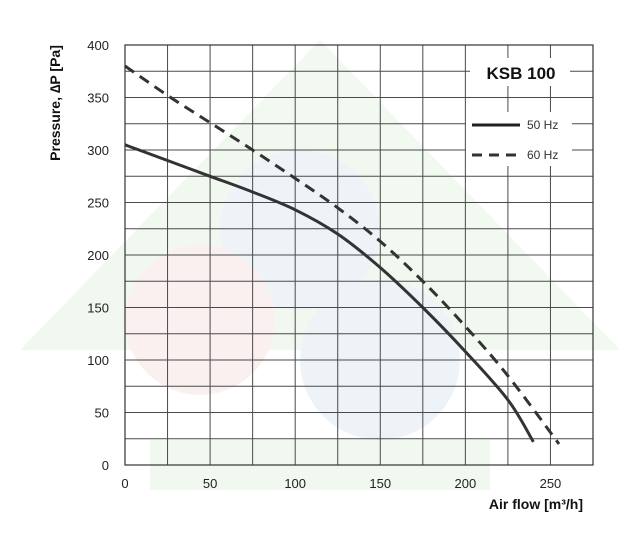  Describe the element at coordinates (98, 98) in the screenshot. I see `y-tick-label: 350` at that location.